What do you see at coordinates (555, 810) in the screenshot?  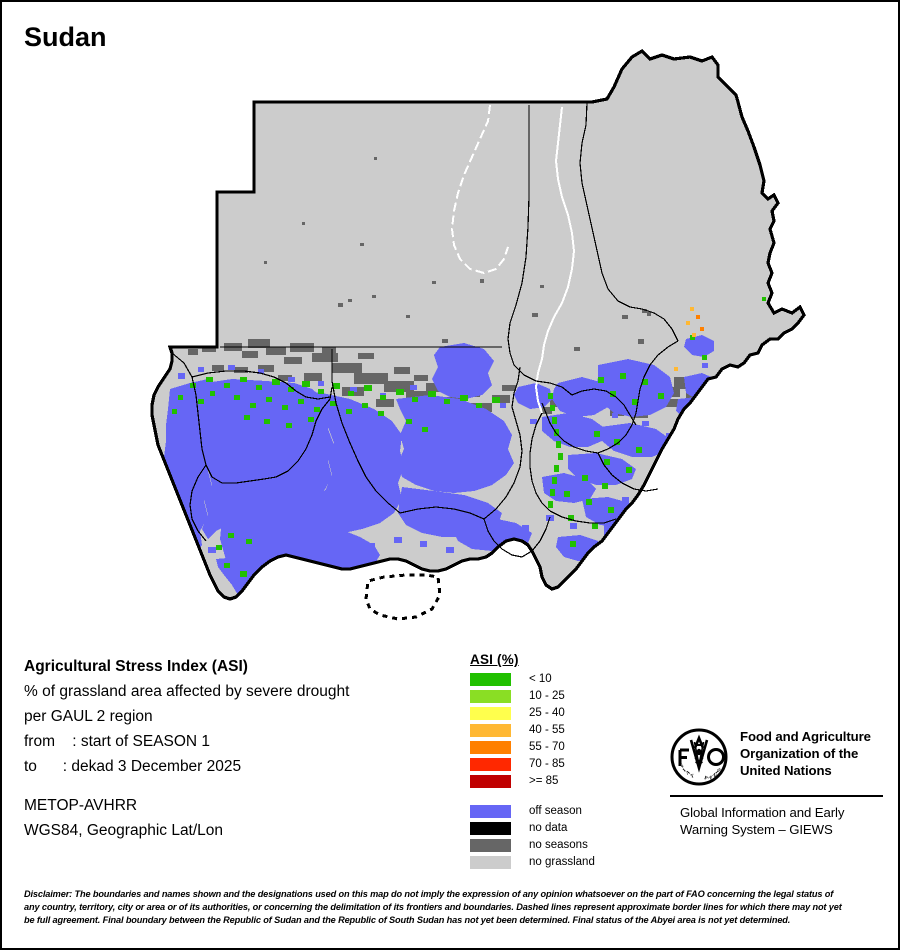 I see `legend-label-off-season: off season` at bounding box center [555, 810].